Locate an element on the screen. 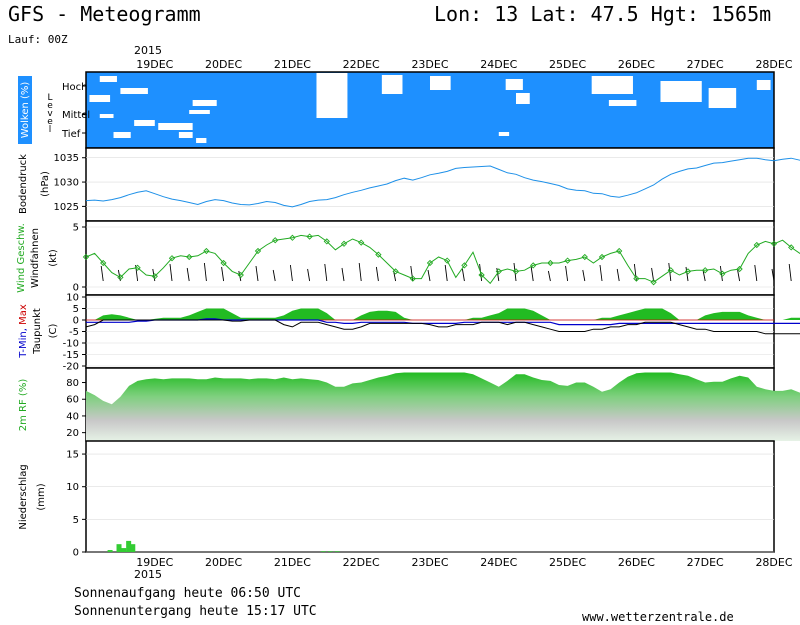 Image resolution: width=800 pixels, height=625 pixels. wind-panel: Wind Geschw. Windfahnen (kt) 0 5 is located at coordinates (408, 258).